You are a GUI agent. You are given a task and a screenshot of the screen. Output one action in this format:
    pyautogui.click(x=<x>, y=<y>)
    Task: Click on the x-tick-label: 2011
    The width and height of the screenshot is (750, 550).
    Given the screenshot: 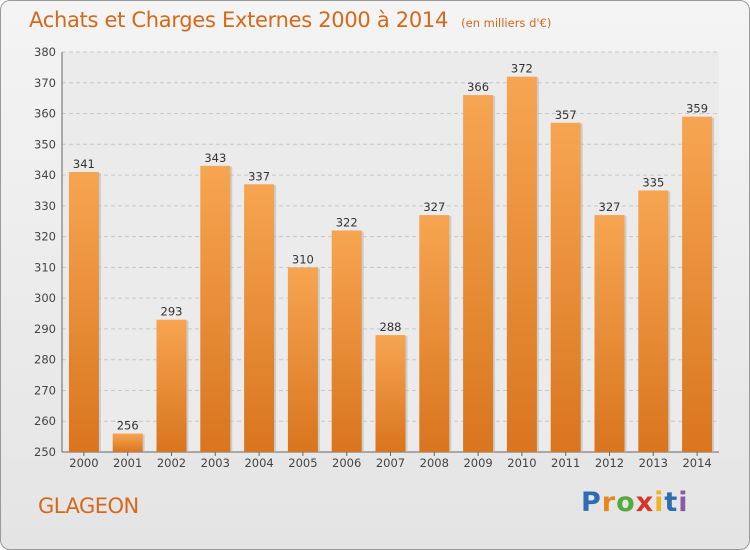 What is the action you would take?
    pyautogui.click(x=565, y=463)
    